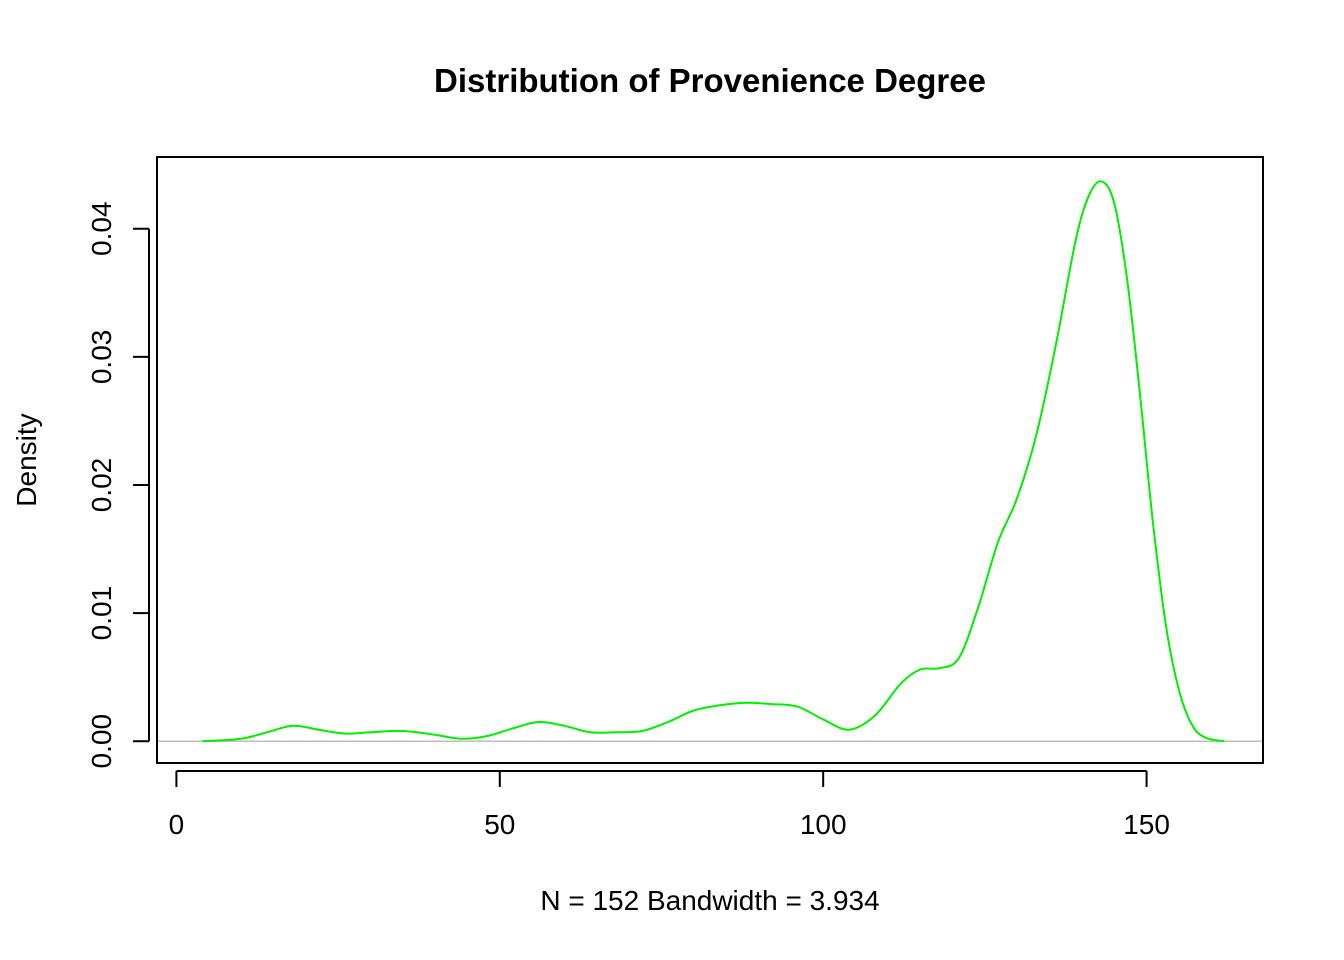 The image size is (1344, 960). I want to click on x-tick-label: 50, so click(499, 824).